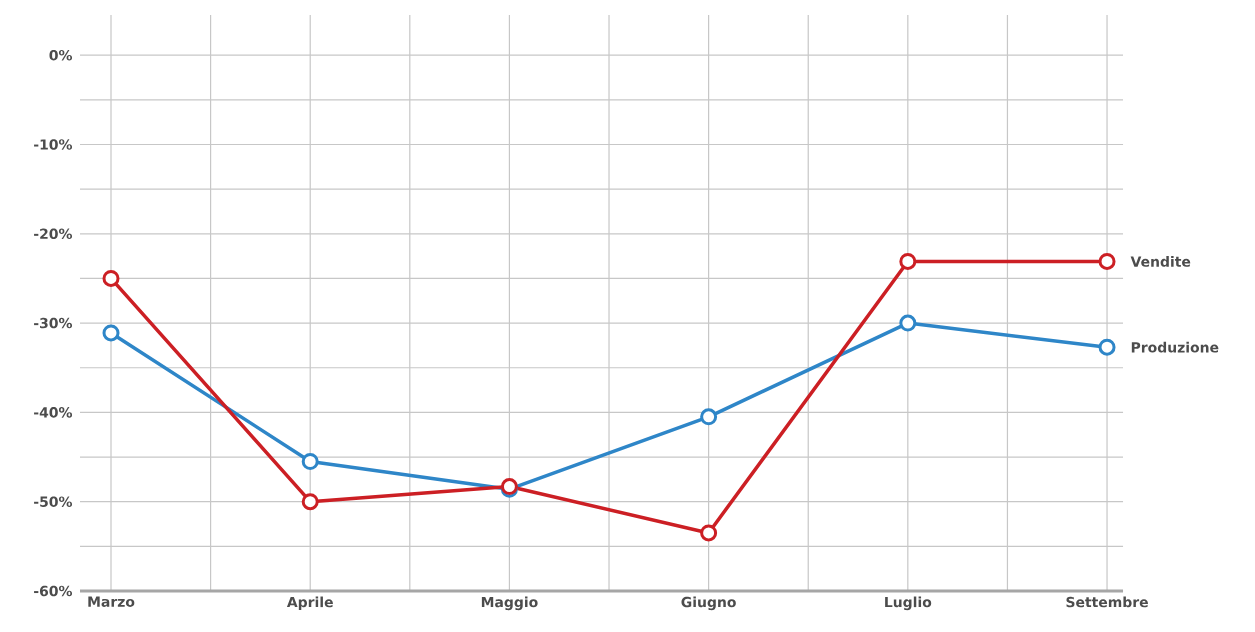 Image resolution: width=1255 pixels, height=632 pixels. I want to click on y-tick-label: -30%, so click(53, 323).